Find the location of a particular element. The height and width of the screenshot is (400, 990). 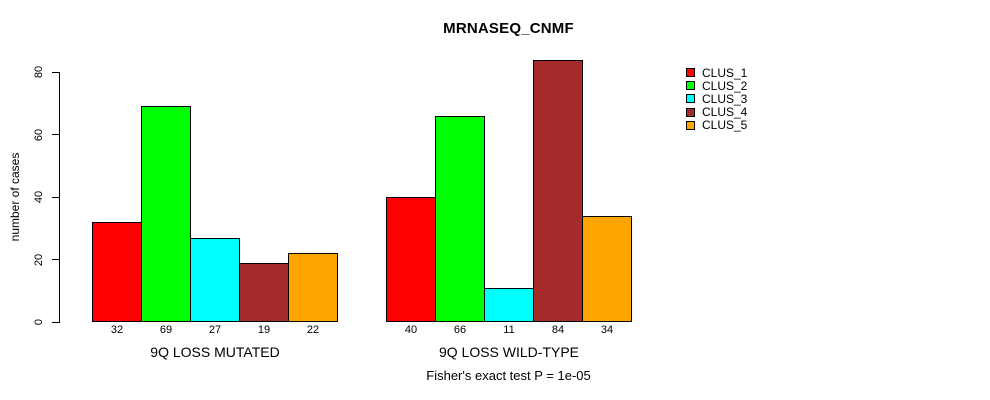

bar-value-label: 11 is located at coordinates (509, 330).